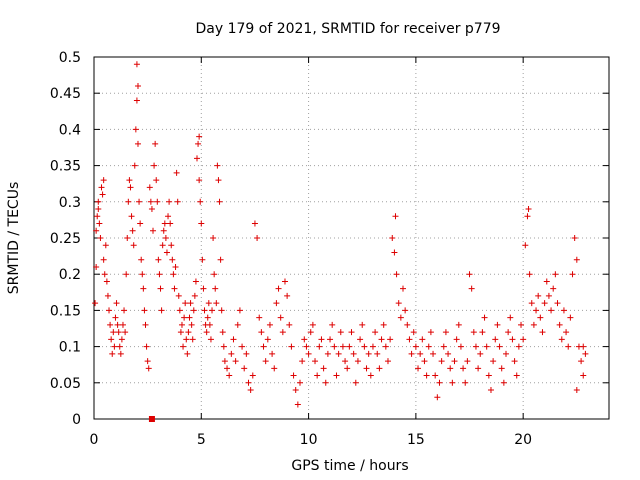 The width and height of the screenshot is (640, 480). Describe the element at coordinates (94, 440) in the screenshot. I see `x-tick-label: 0` at that location.